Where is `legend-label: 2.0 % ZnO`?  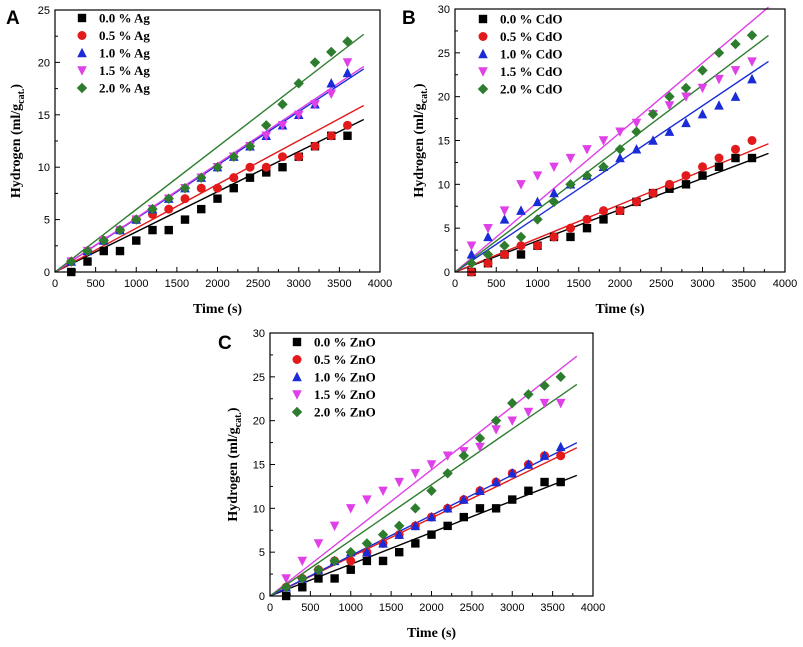
legend-label: 2.0 % ZnO is located at coordinates (345, 412).